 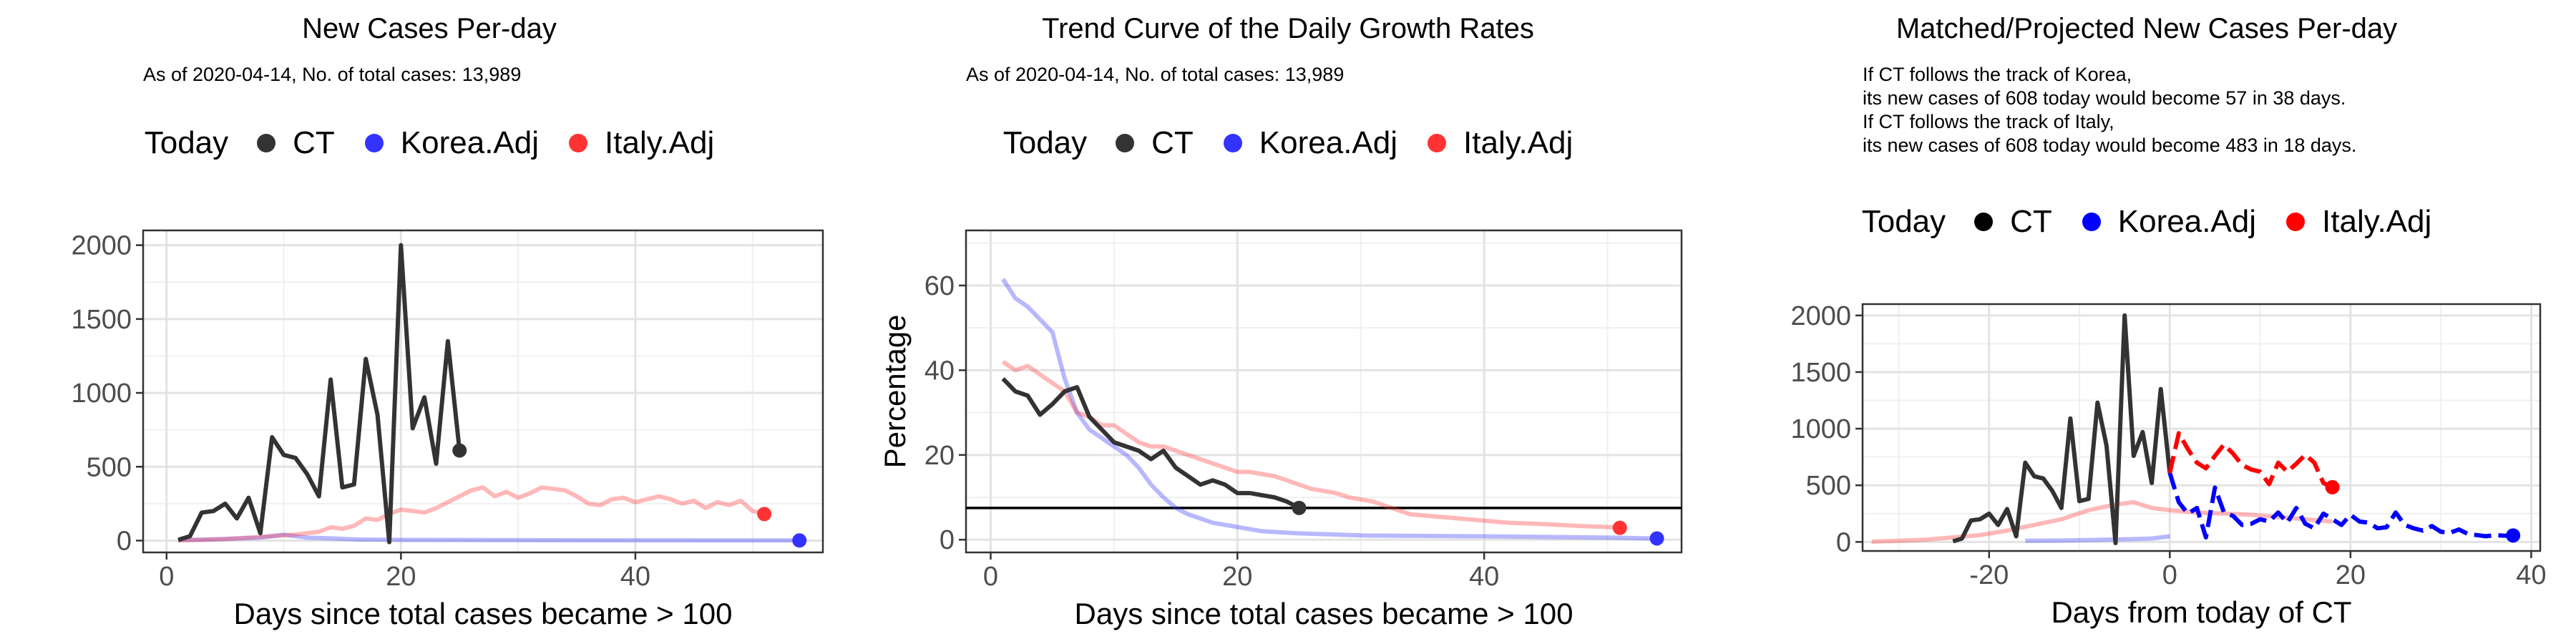 I want to click on y-axis-label: Percentage, so click(x=895, y=392).